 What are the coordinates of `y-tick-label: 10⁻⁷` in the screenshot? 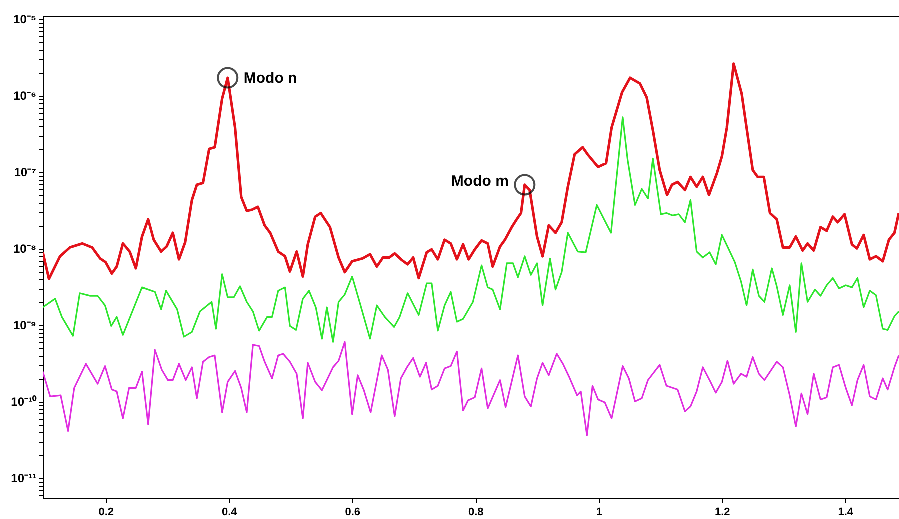 It's located at (25, 173).